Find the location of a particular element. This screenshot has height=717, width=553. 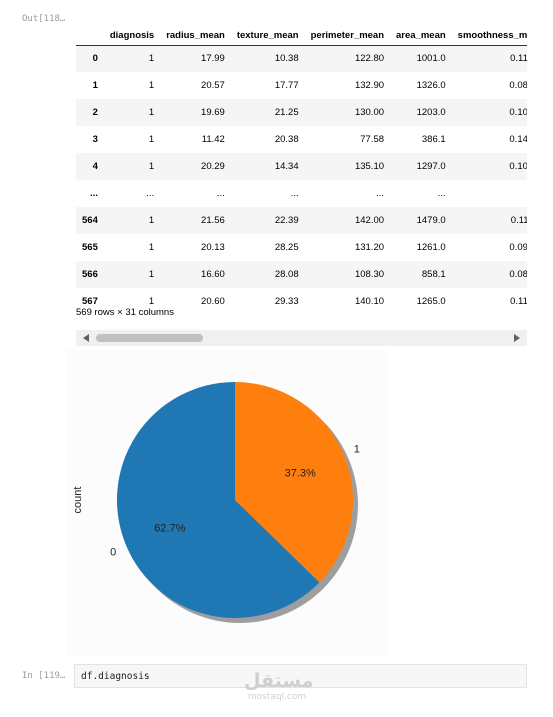

code-text: df.diagnosis is located at coordinates (115, 676).